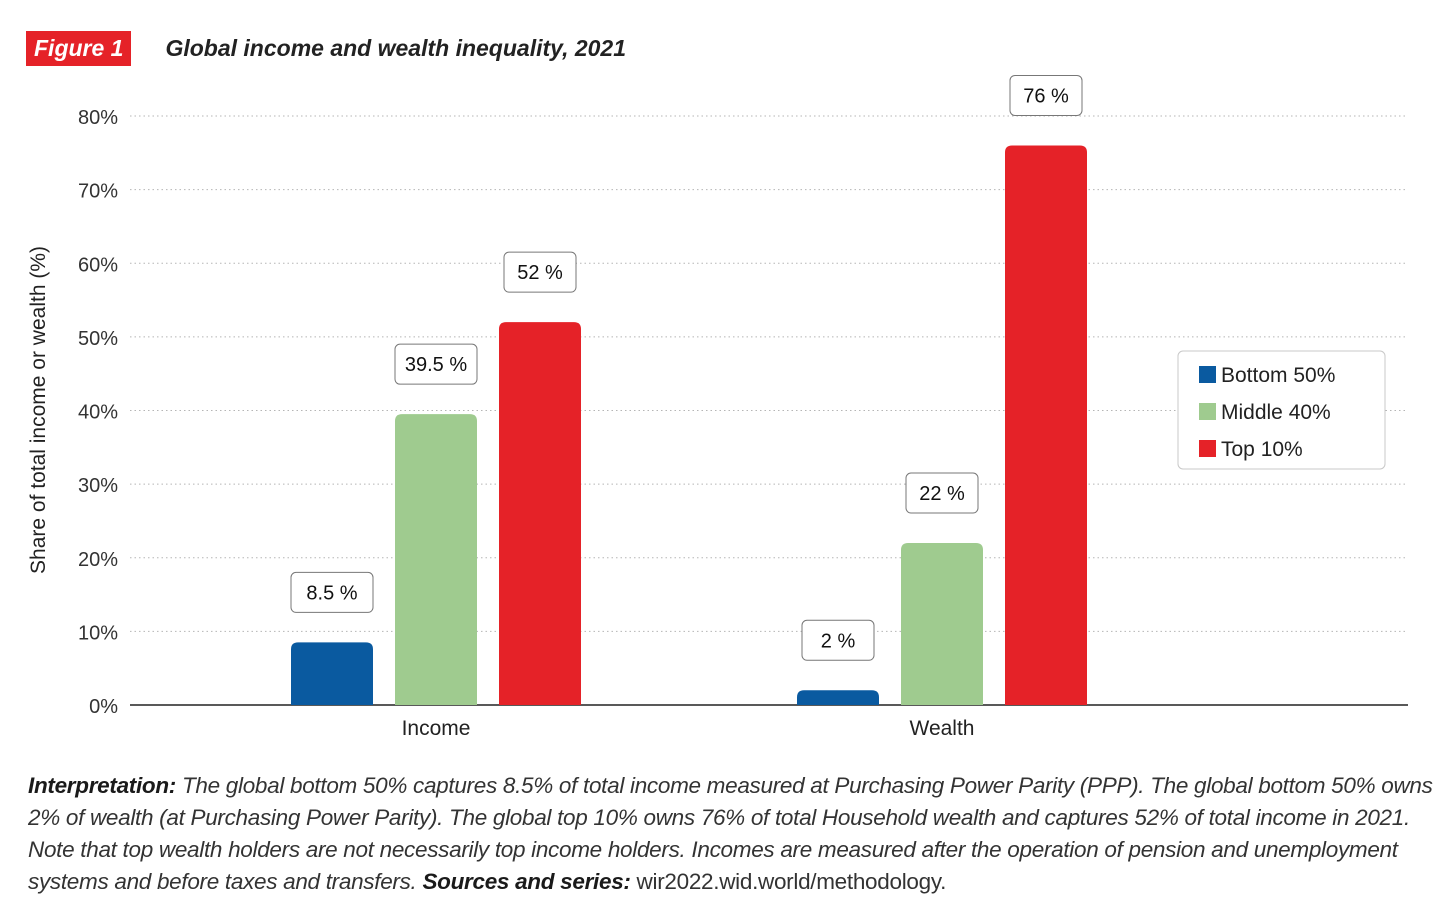 This screenshot has width=1456, height=899. Describe the element at coordinates (1278, 375) in the screenshot. I see `legend-label: Bottom 50%` at that location.